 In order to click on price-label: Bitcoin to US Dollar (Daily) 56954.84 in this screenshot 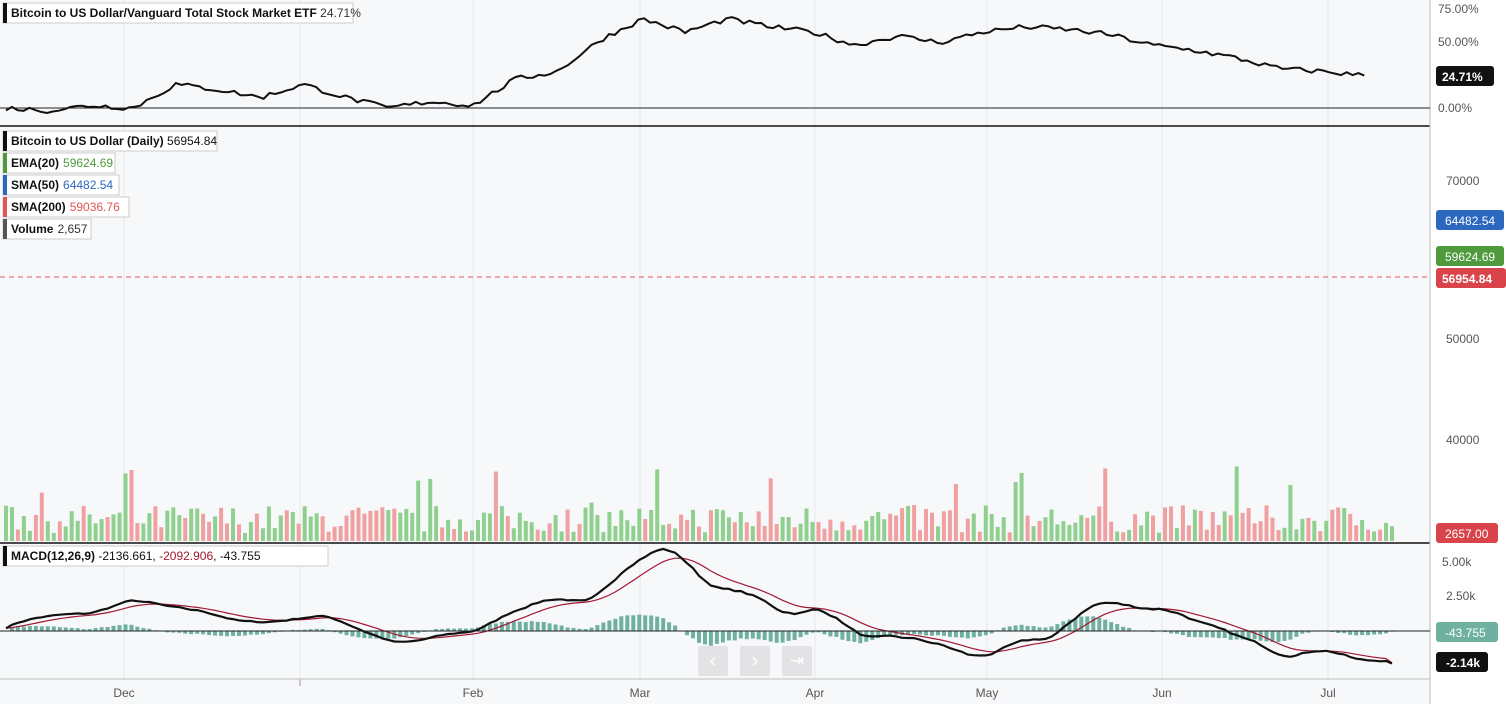, I will do `click(110, 141)`.